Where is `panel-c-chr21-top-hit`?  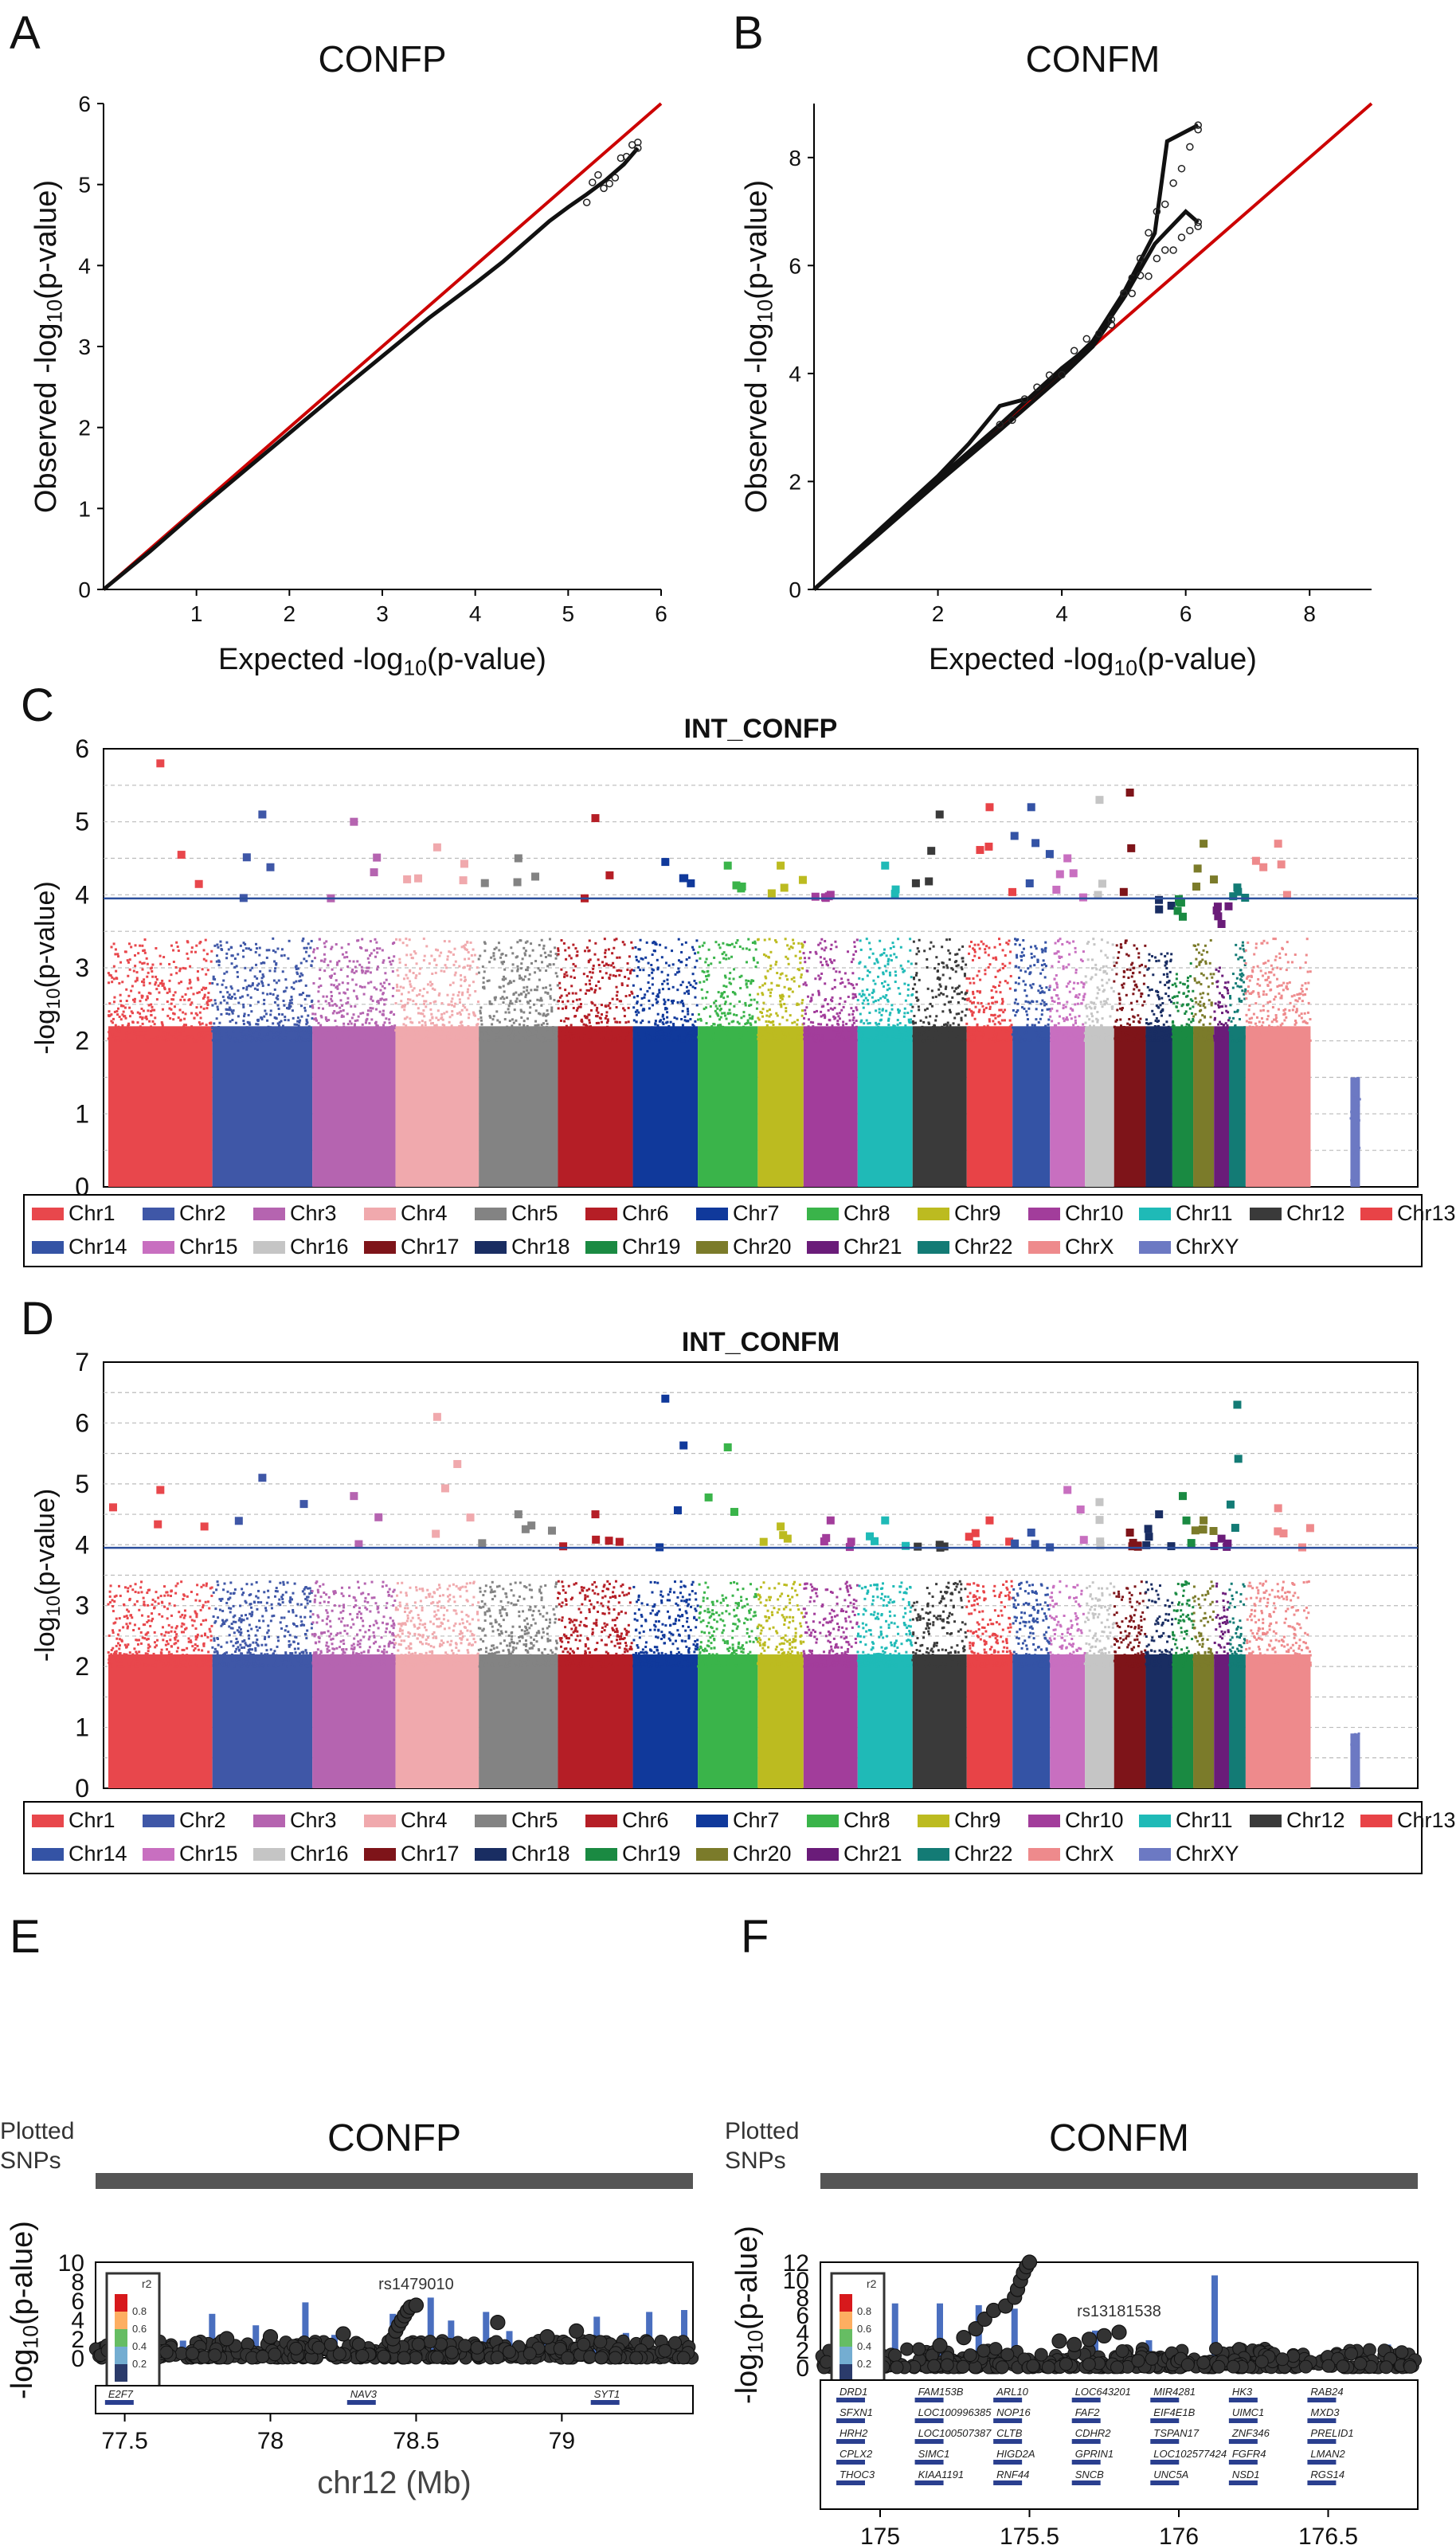
panel-c-chr21-top-hit is located at coordinates (1221, 924).